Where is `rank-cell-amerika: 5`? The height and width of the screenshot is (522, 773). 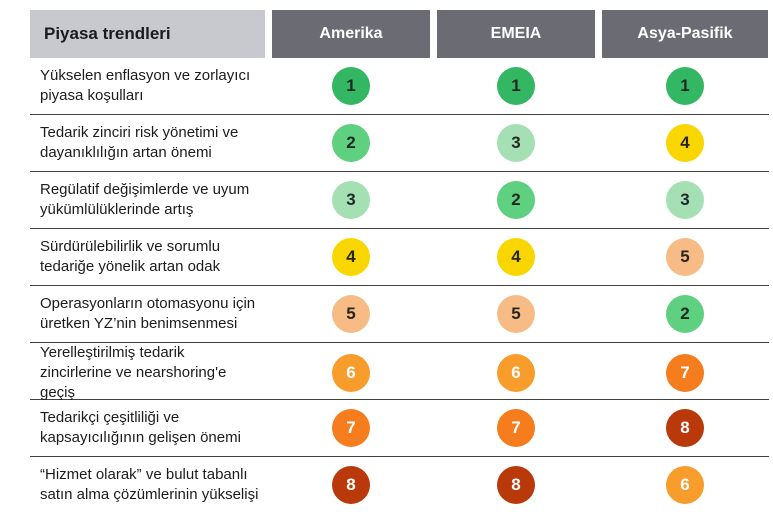
rank-cell-amerika: 5 is located at coordinates (351, 314).